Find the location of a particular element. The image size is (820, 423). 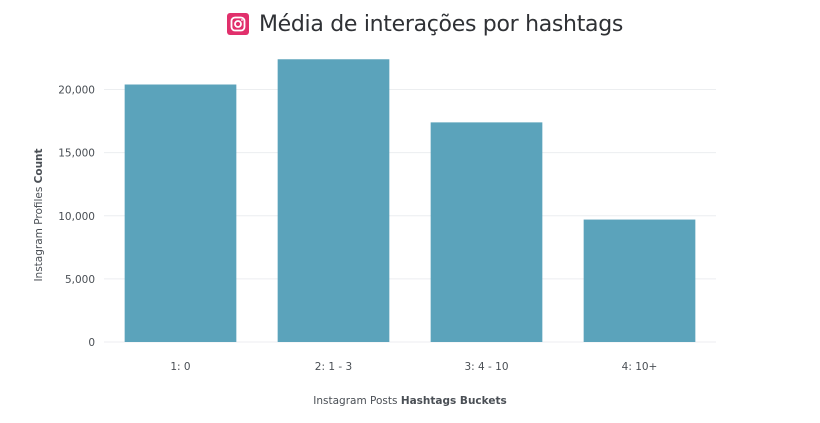

chart-title-row: Média de interações por hashtags is located at coordinates (410, 24).